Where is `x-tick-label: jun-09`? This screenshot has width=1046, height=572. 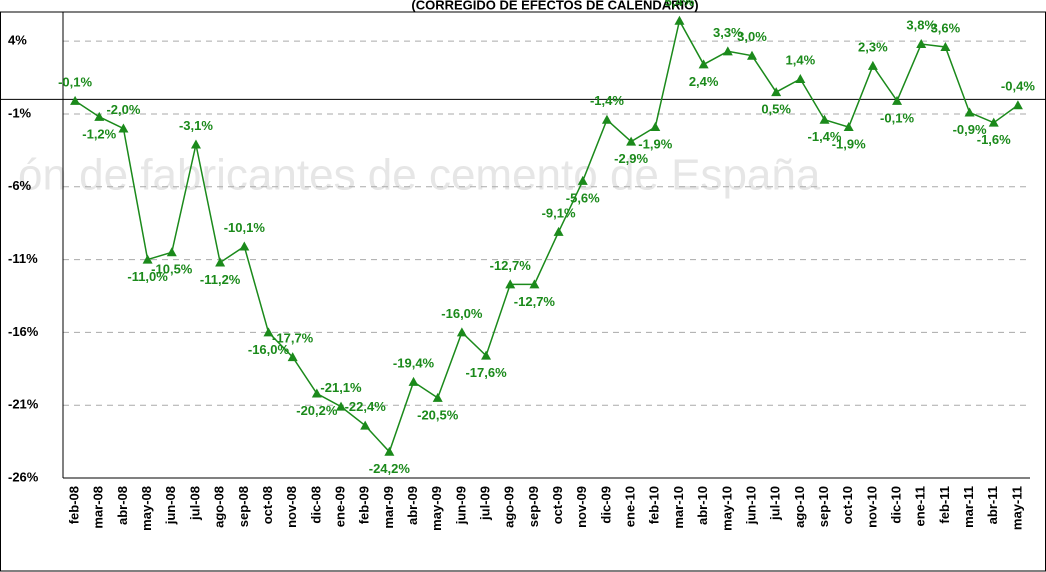
x-tick-label: jun-09 is located at coordinates (460, 505).